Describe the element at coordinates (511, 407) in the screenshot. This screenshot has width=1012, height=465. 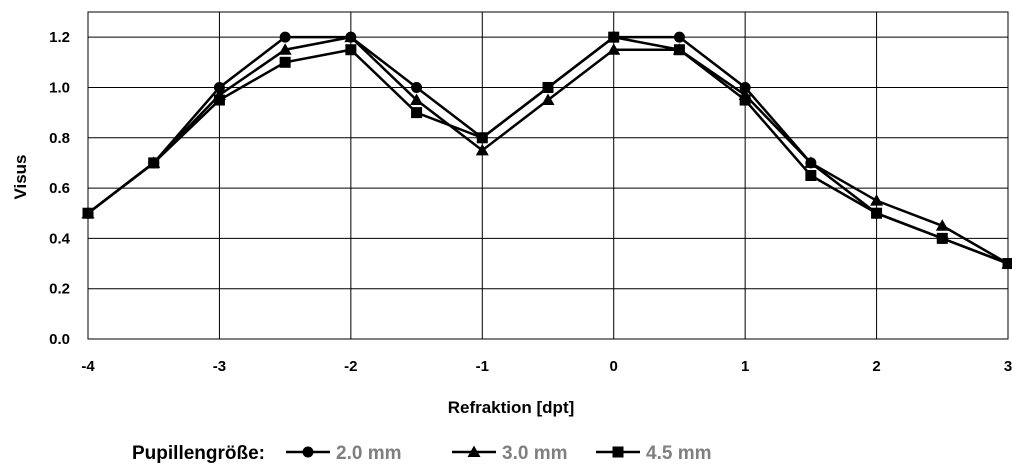
I see `x-axis-title: Refraktion [dpt]` at that location.